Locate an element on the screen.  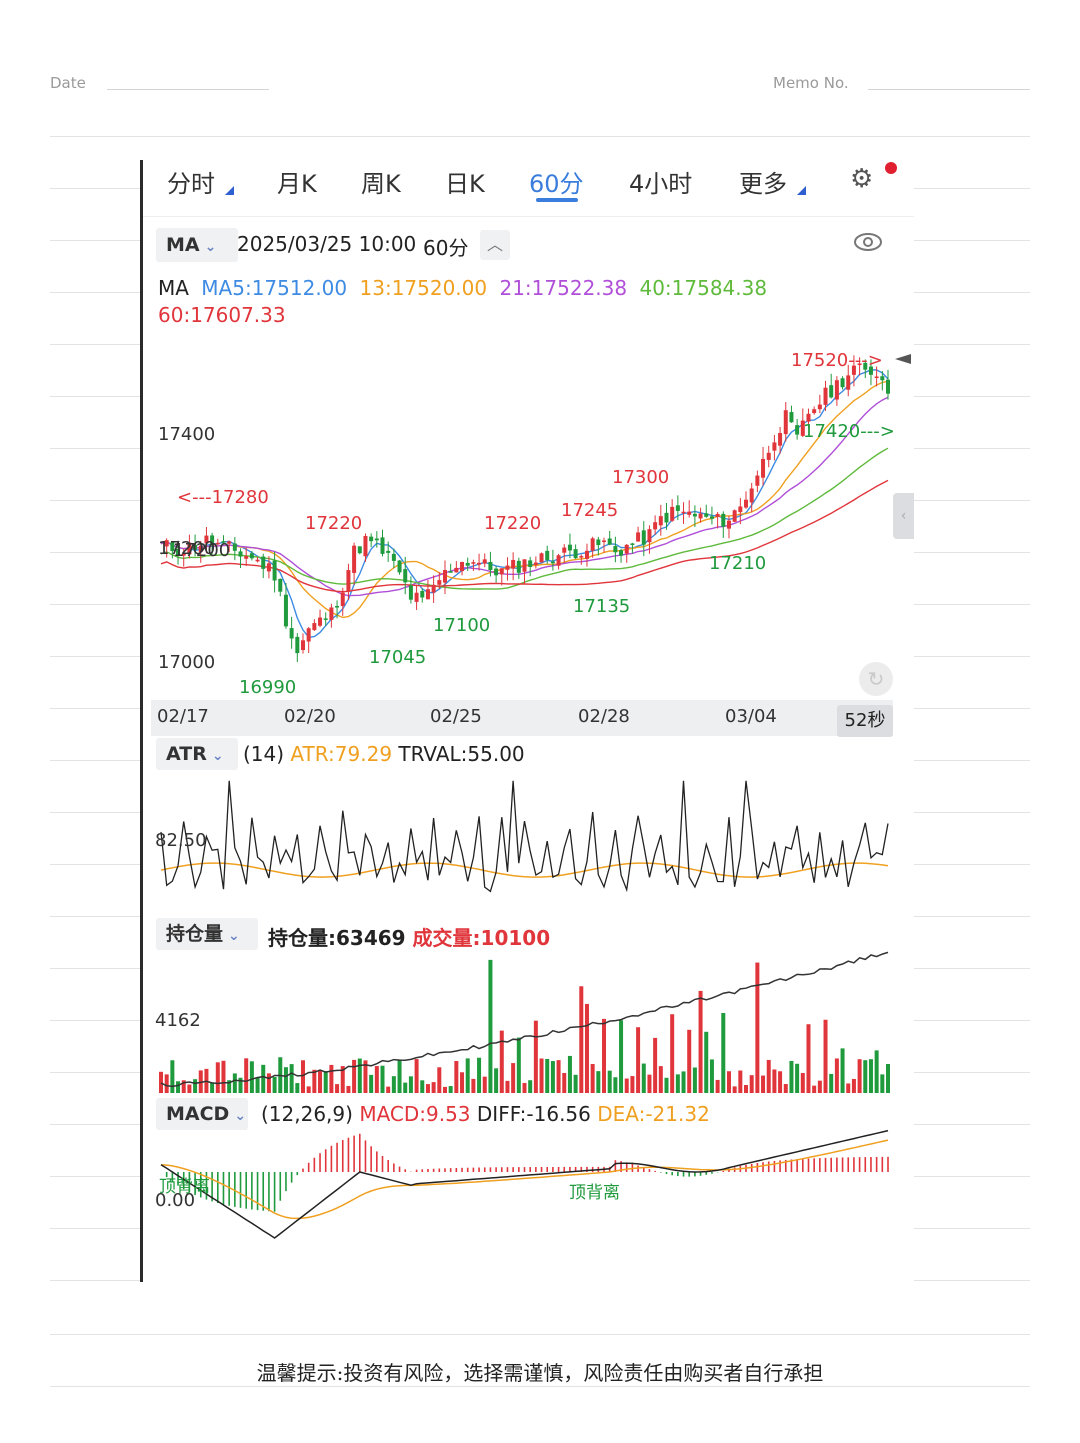
gear-icon: ⚙ is located at coordinates (862, 179).